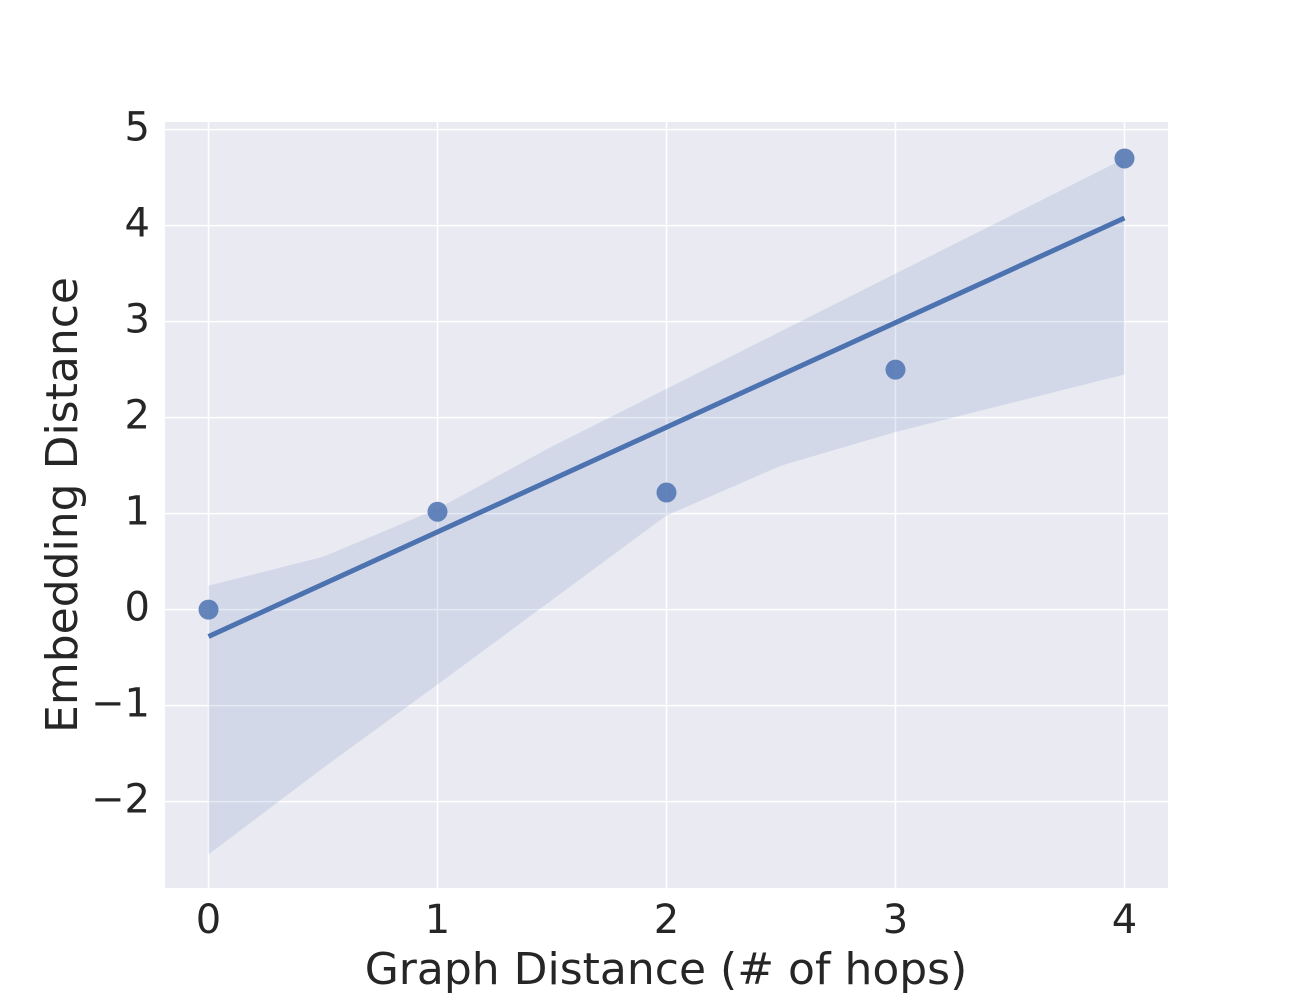 The height and width of the screenshot is (1000, 1300). What do you see at coordinates (1124, 920) in the screenshot?
I see `x-tick-label: 4` at bounding box center [1124, 920].